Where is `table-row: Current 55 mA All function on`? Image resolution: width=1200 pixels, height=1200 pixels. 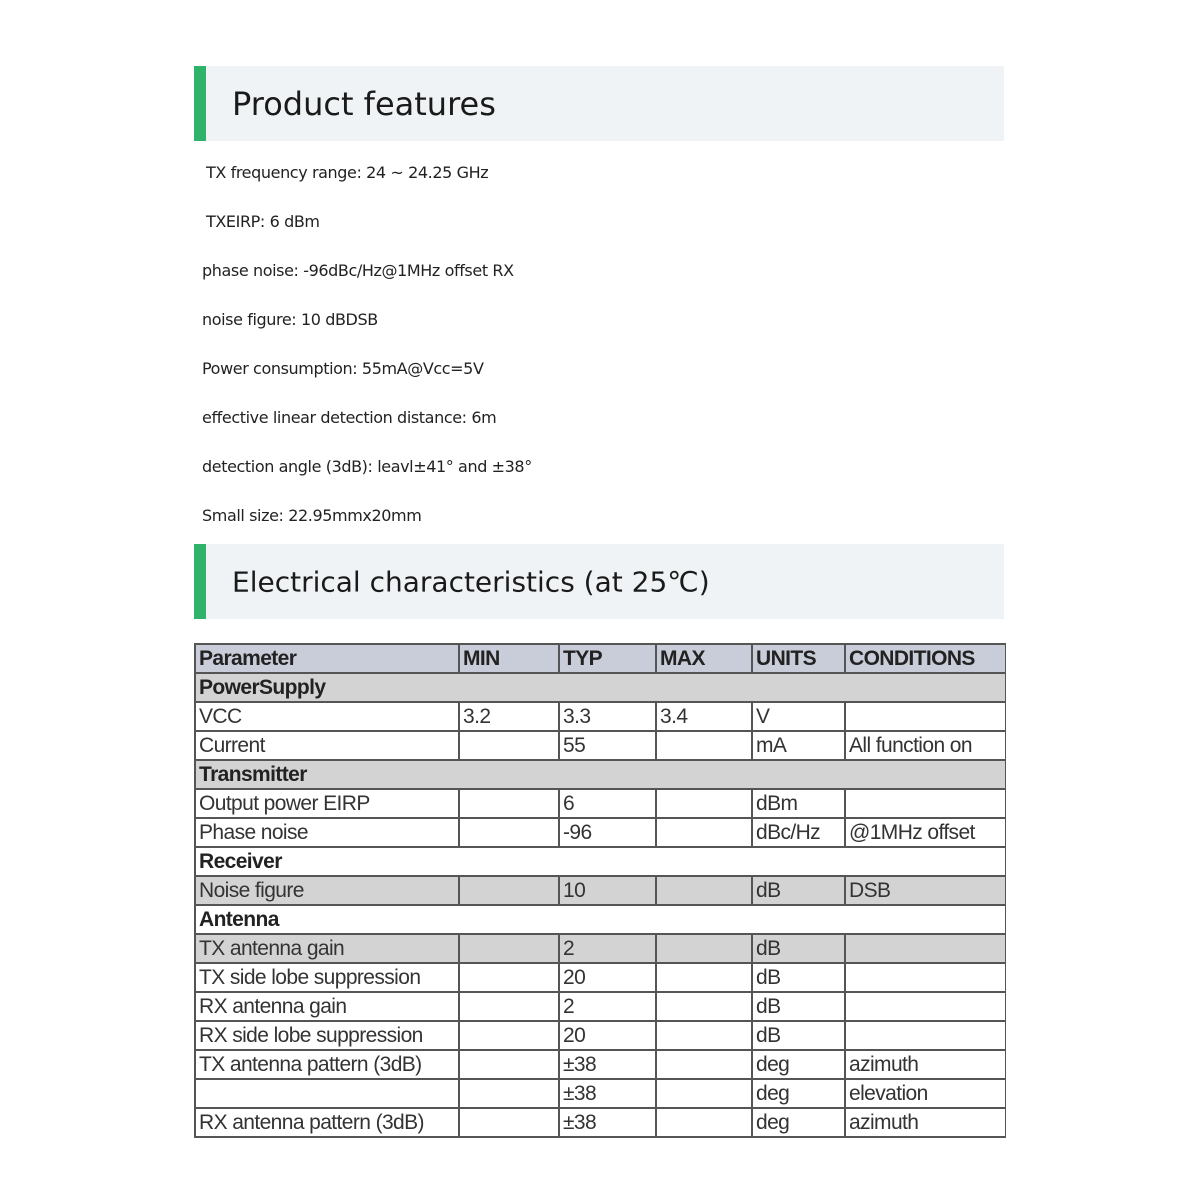
table-row: Current 55 mA All function on is located at coordinates (600, 745).